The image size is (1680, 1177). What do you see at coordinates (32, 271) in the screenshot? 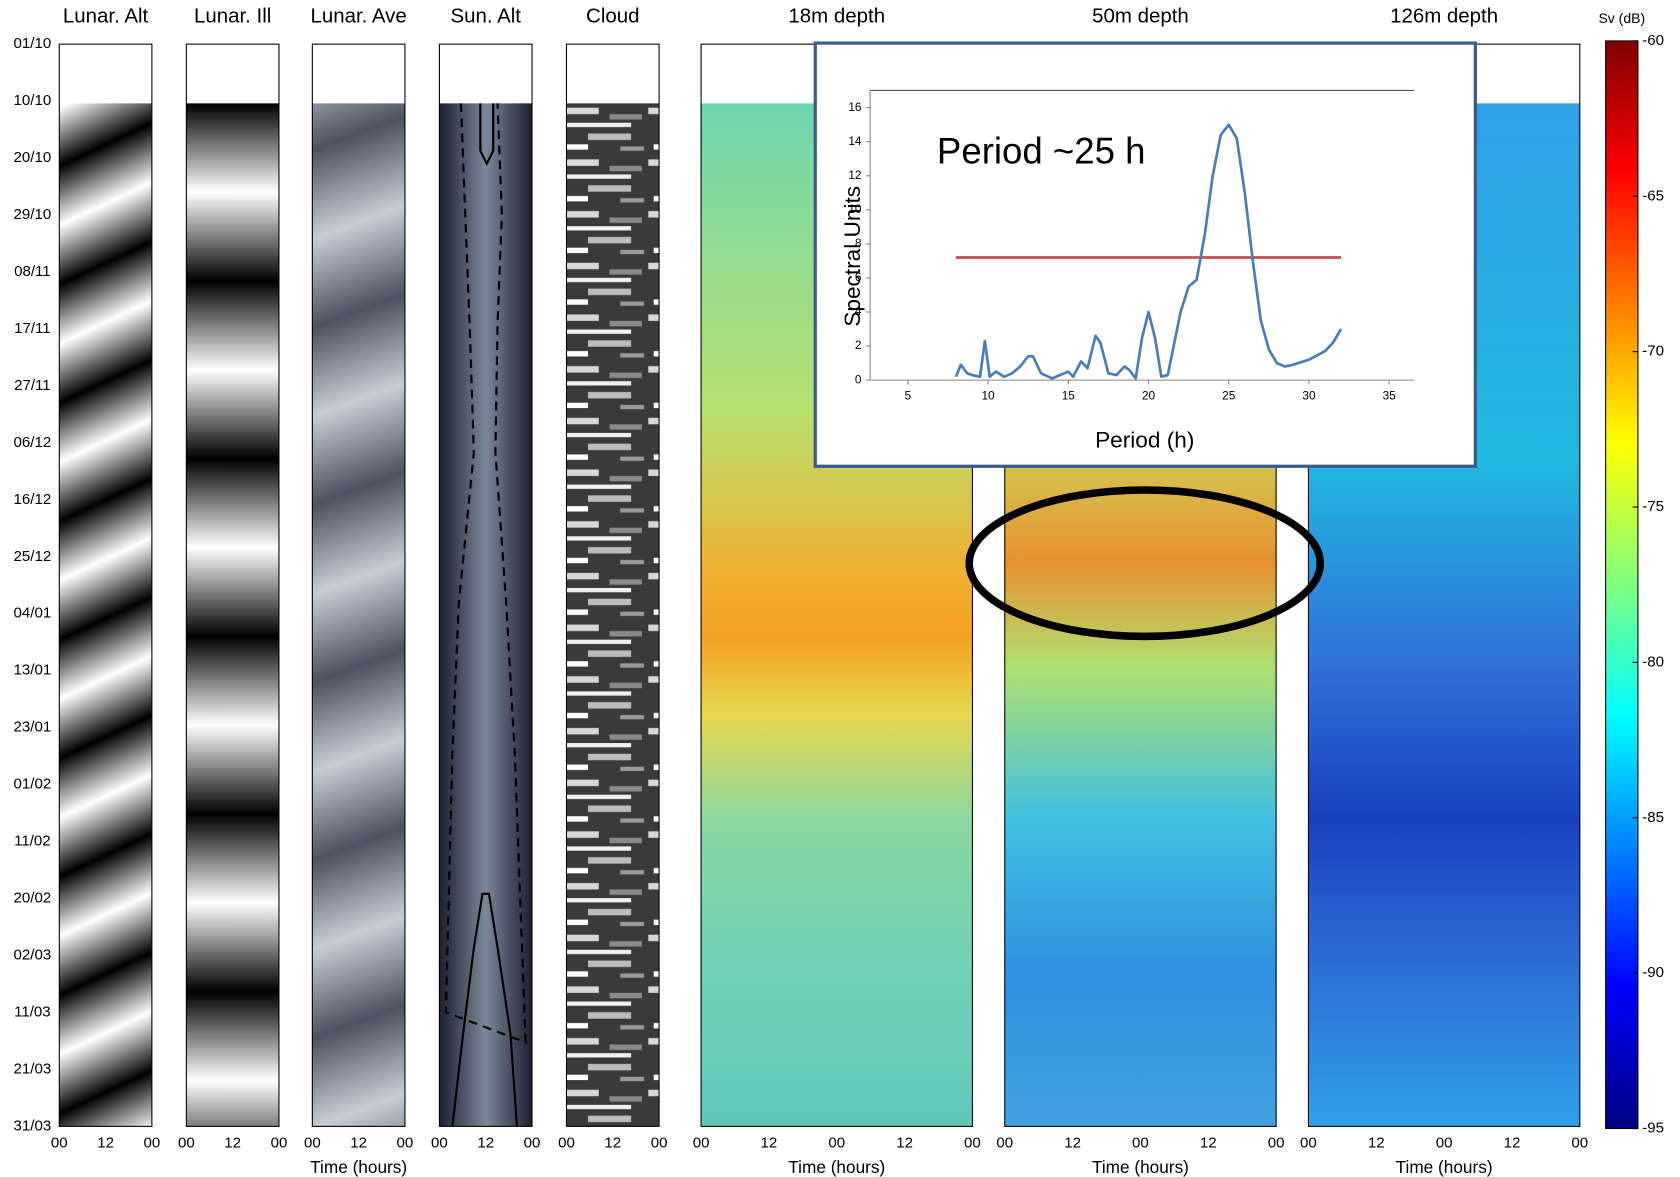
I see `y-tick-label: 08/11` at bounding box center [32, 271].